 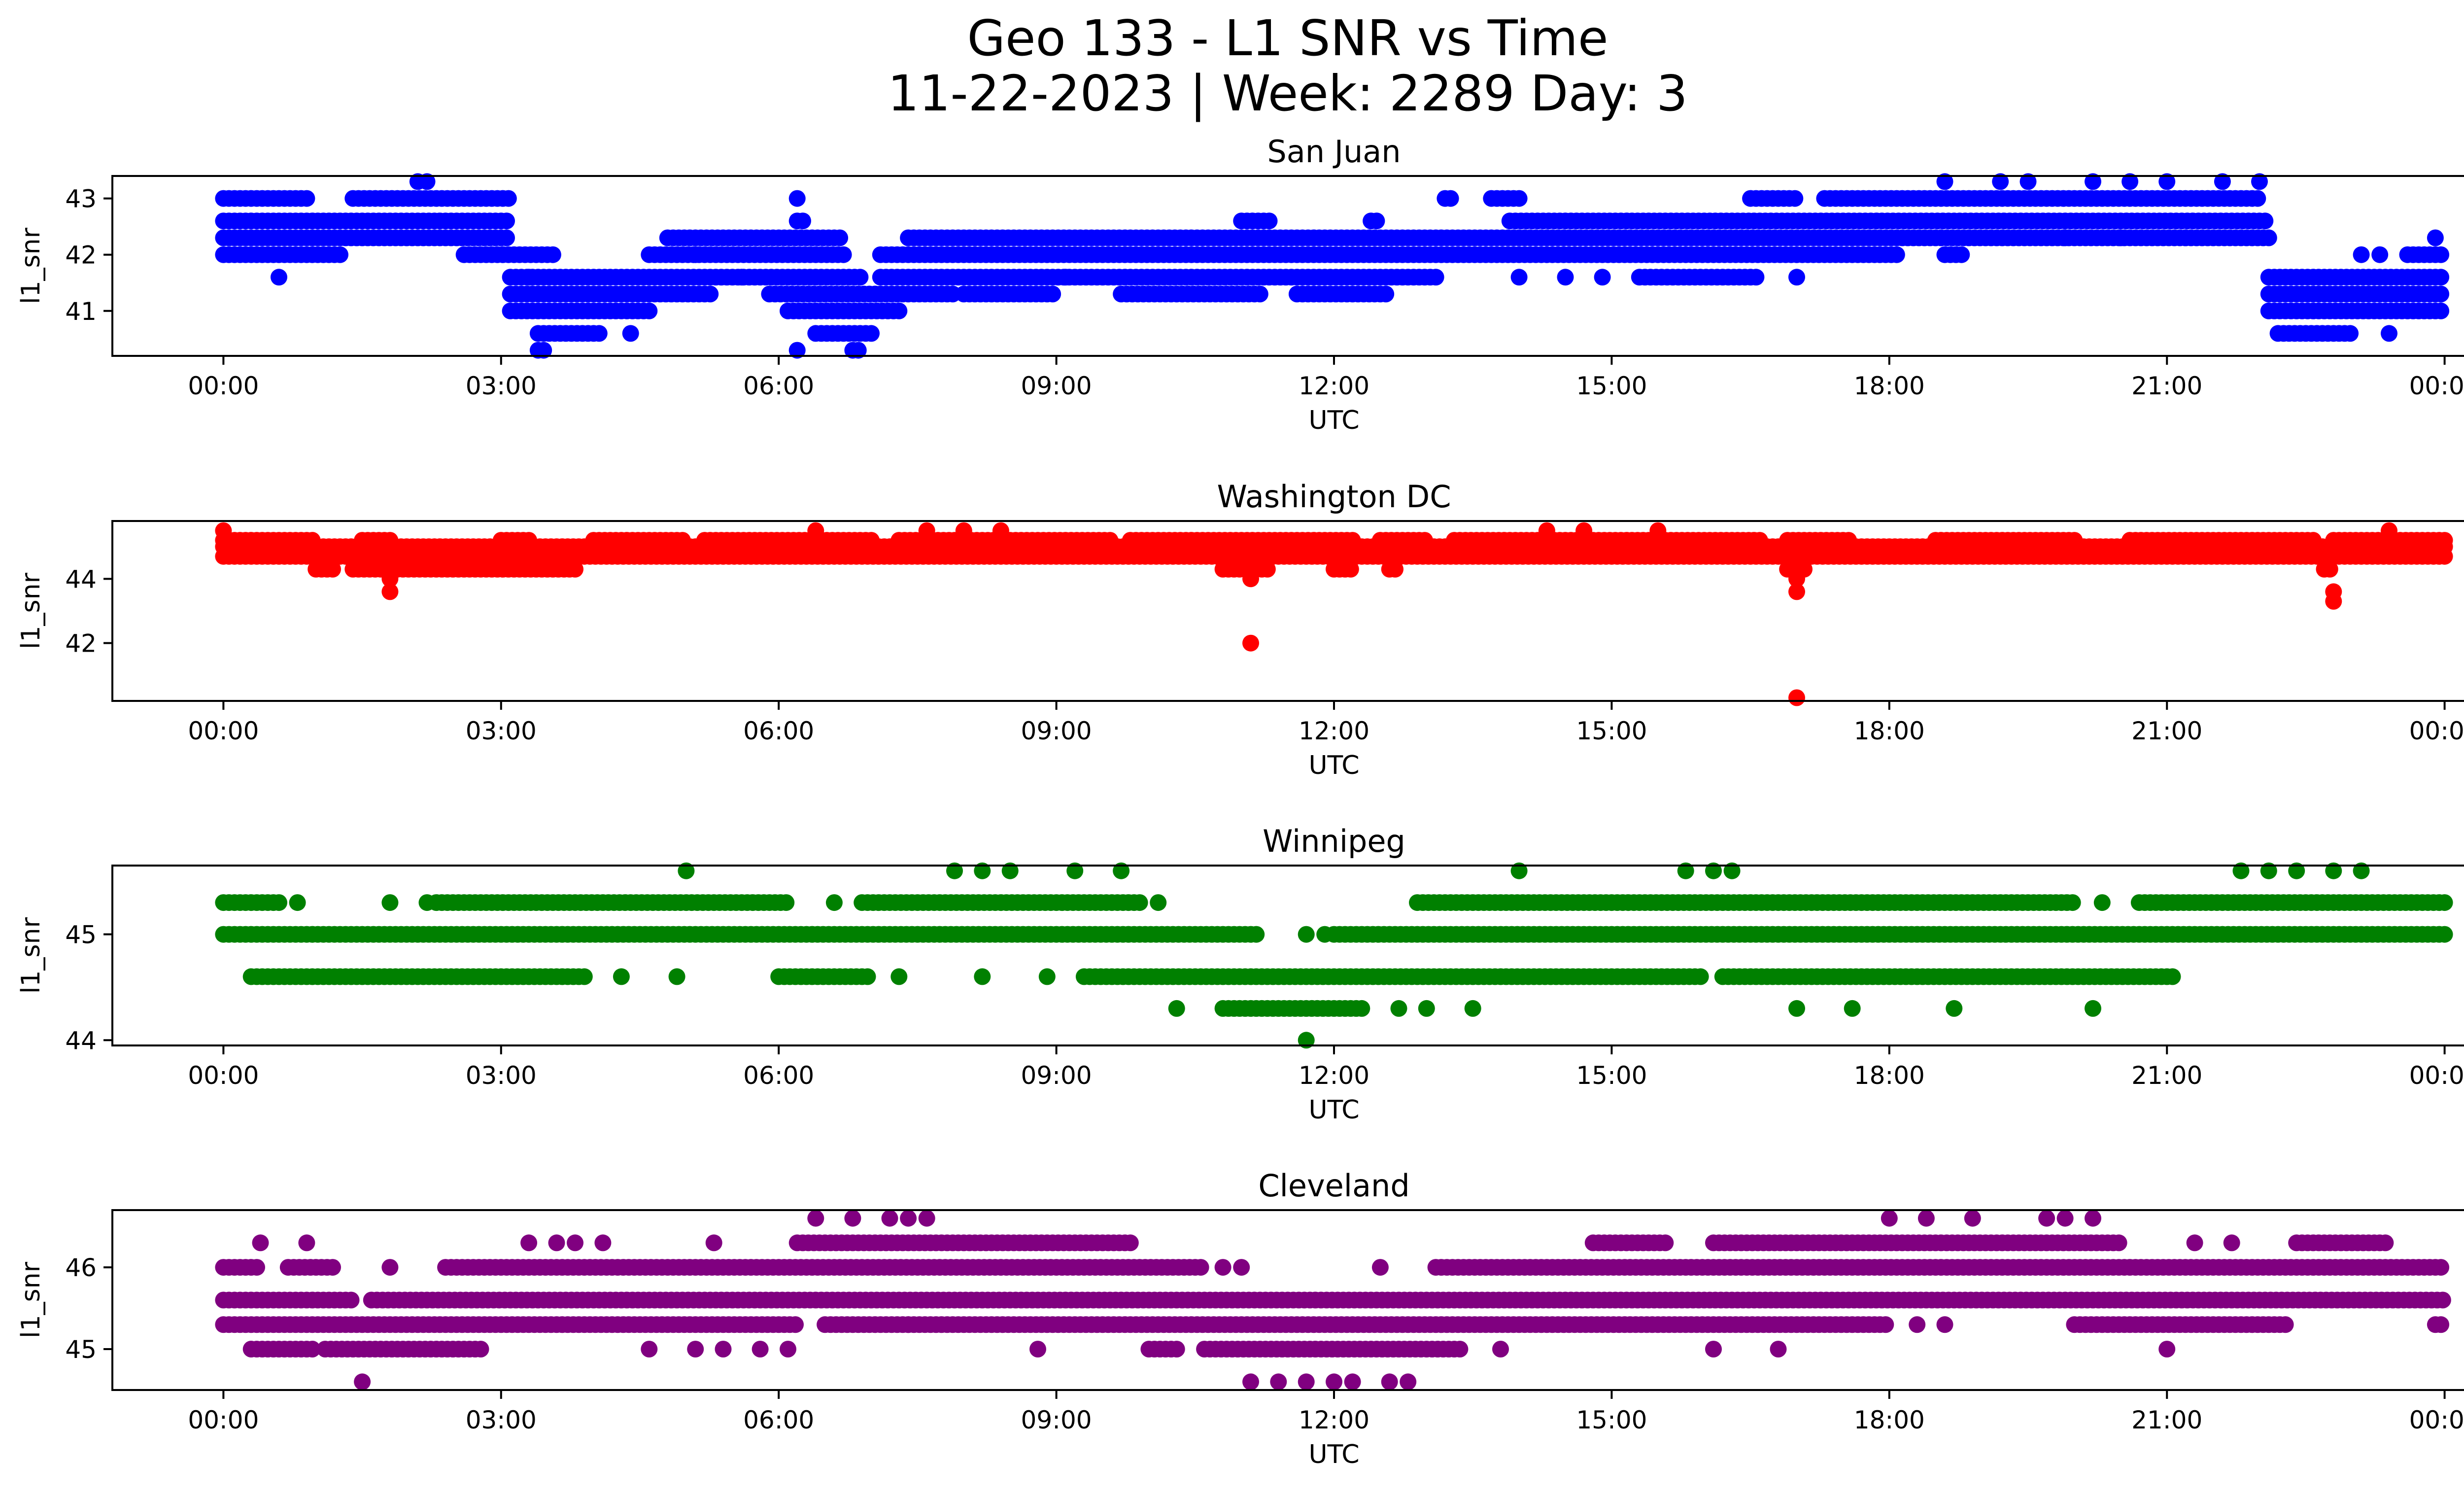 I want to click on y-tick-label: 42, so click(x=81, y=643).